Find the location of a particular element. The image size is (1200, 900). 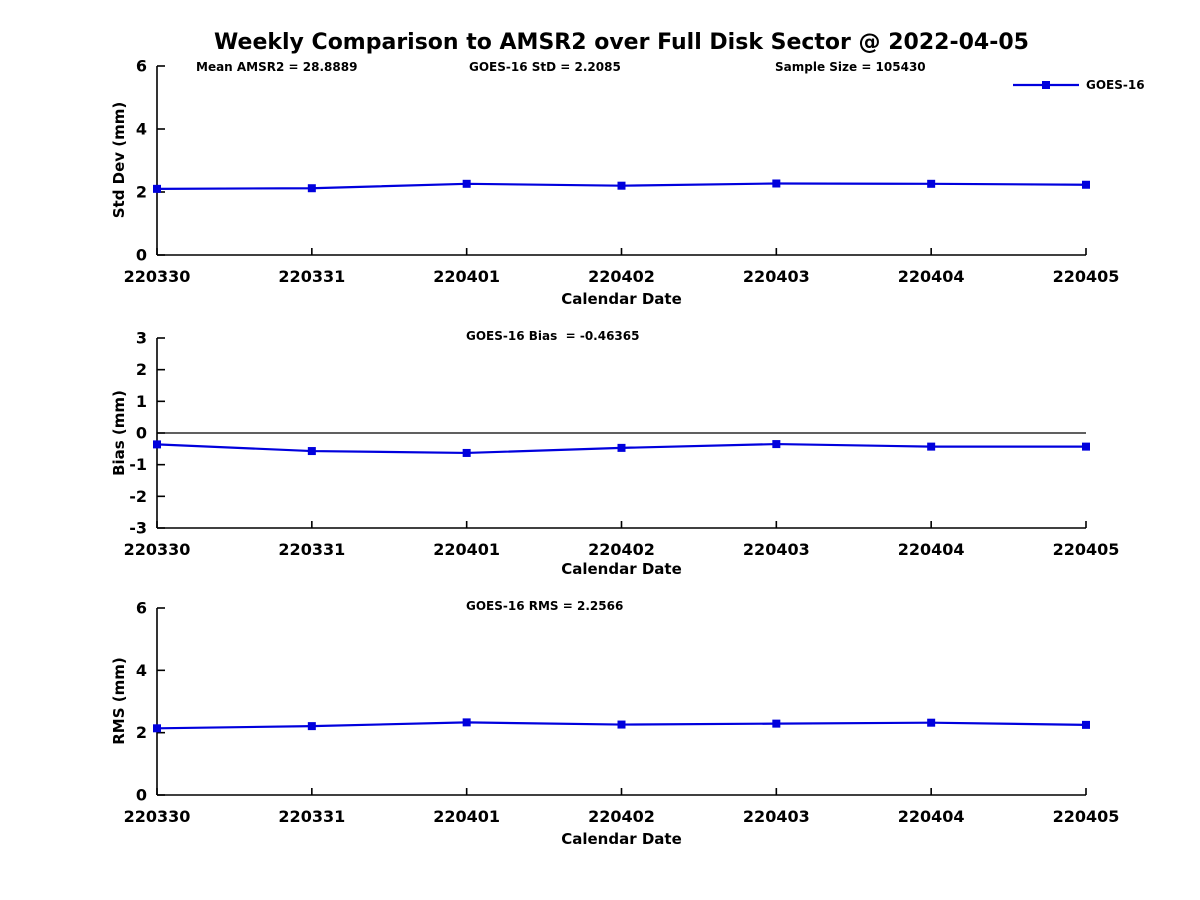

ylabel-bias: Bias (mm) is located at coordinates (119, 433).